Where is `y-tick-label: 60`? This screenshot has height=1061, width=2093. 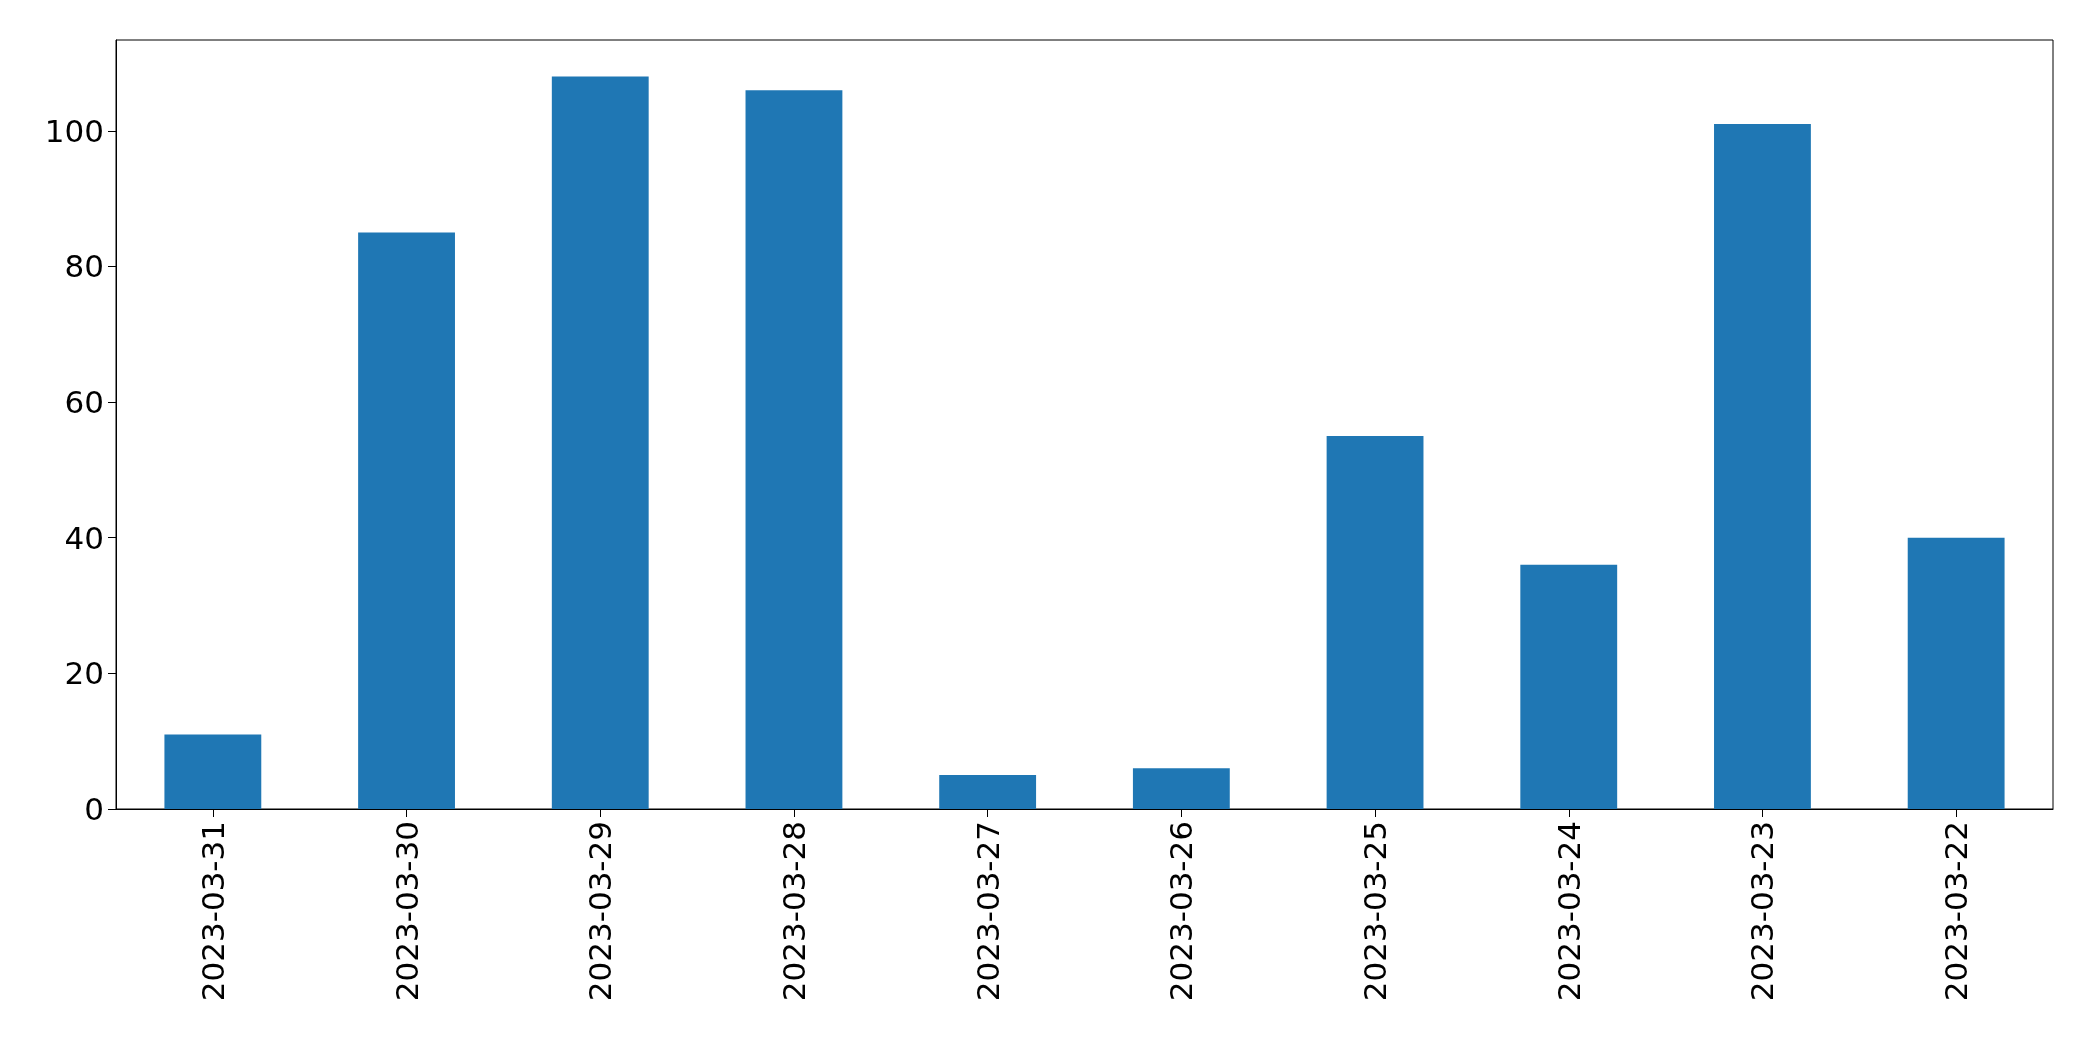
y-tick-label: 60 is located at coordinates (84, 402).